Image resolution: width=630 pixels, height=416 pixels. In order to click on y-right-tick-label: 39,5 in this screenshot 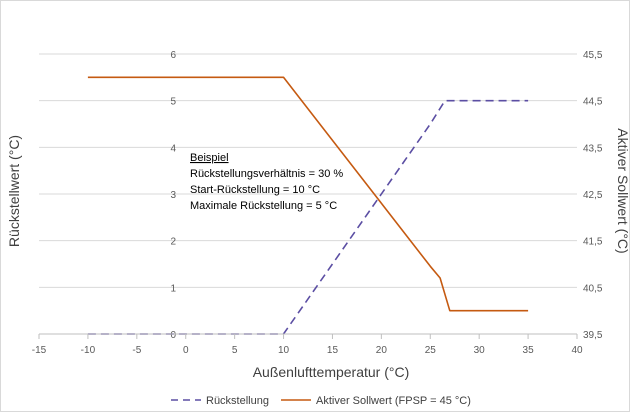, I will do `click(593, 335)`.